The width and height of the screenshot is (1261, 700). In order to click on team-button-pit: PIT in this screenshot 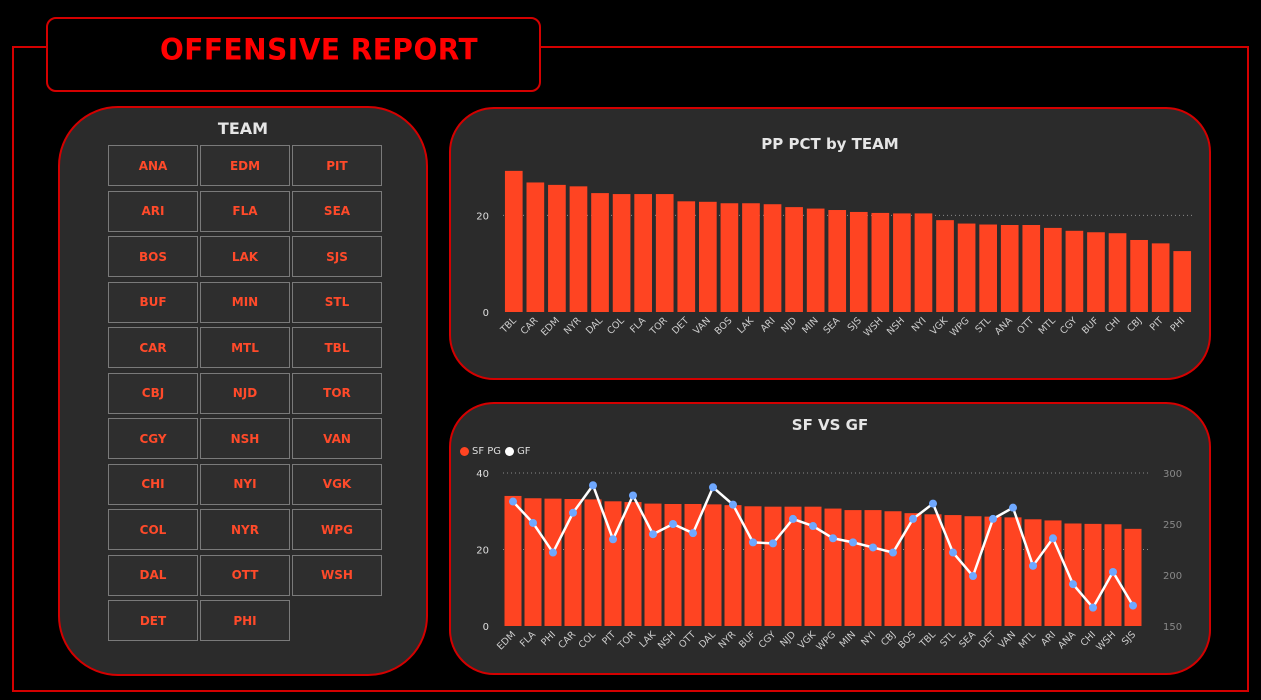, I will do `click(337, 165)`.